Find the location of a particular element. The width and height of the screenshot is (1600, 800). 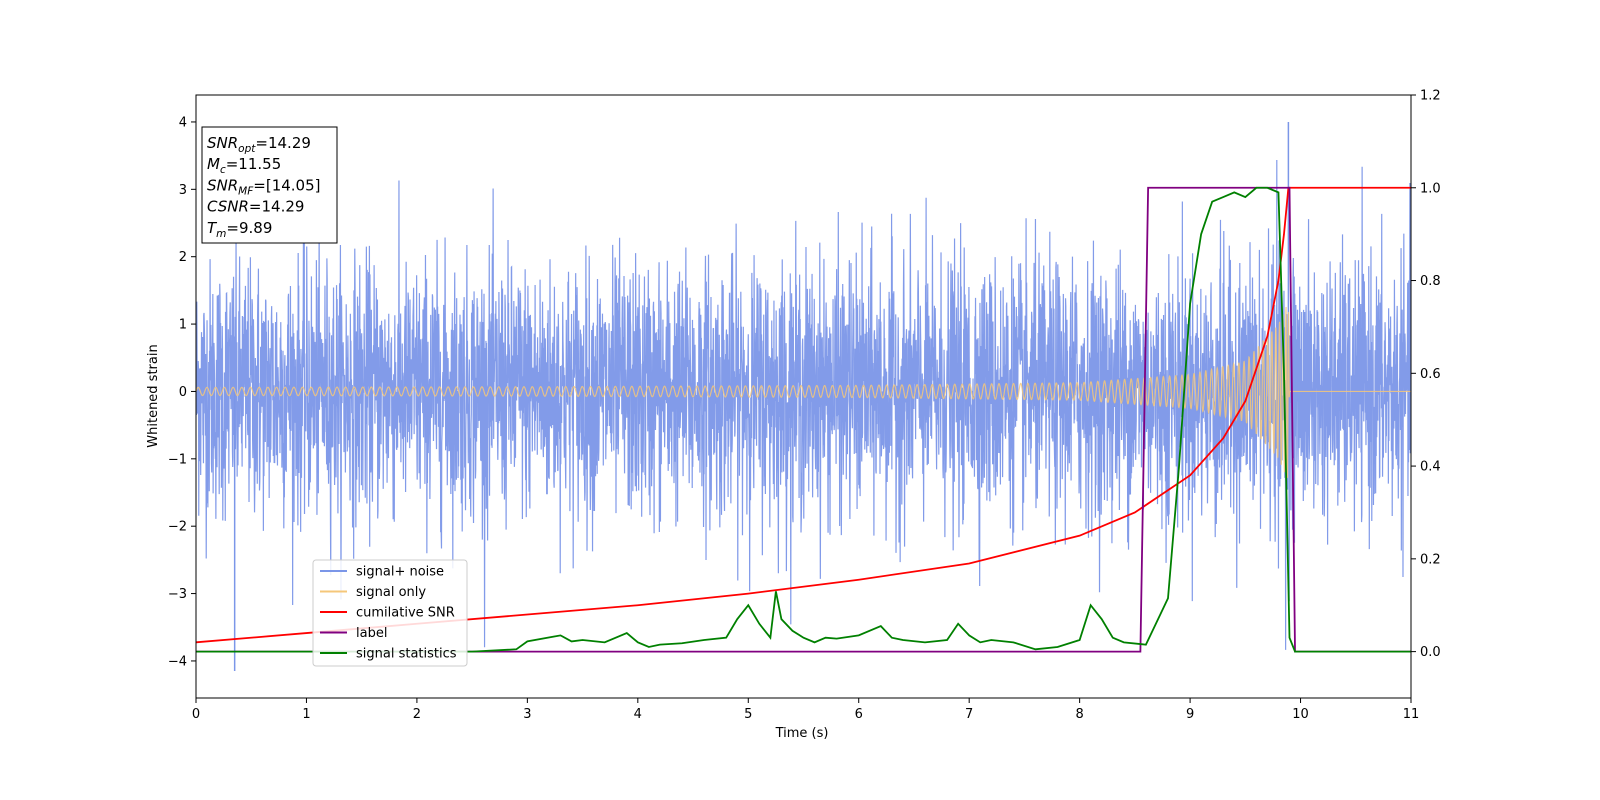

annotation-value: =9.89 is located at coordinates (249, 228).